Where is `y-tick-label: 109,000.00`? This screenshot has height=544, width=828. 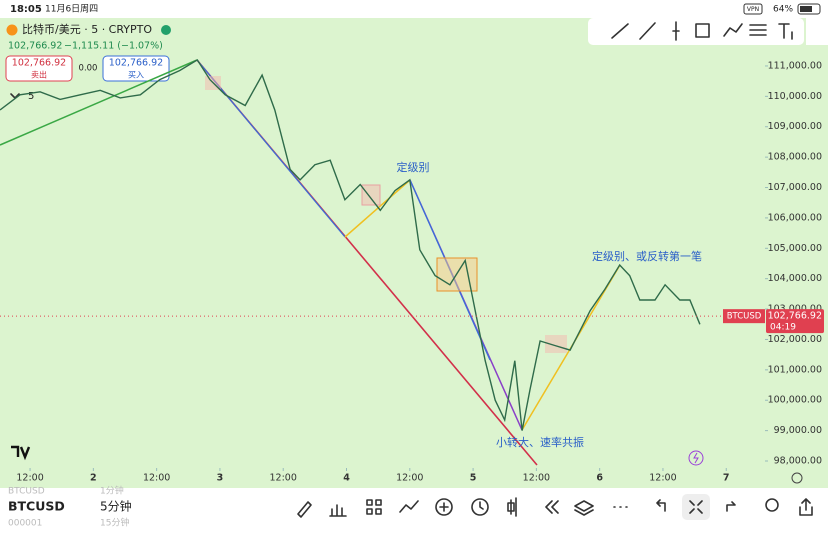
y-tick-label: 109,000.00 is located at coordinates (795, 126).